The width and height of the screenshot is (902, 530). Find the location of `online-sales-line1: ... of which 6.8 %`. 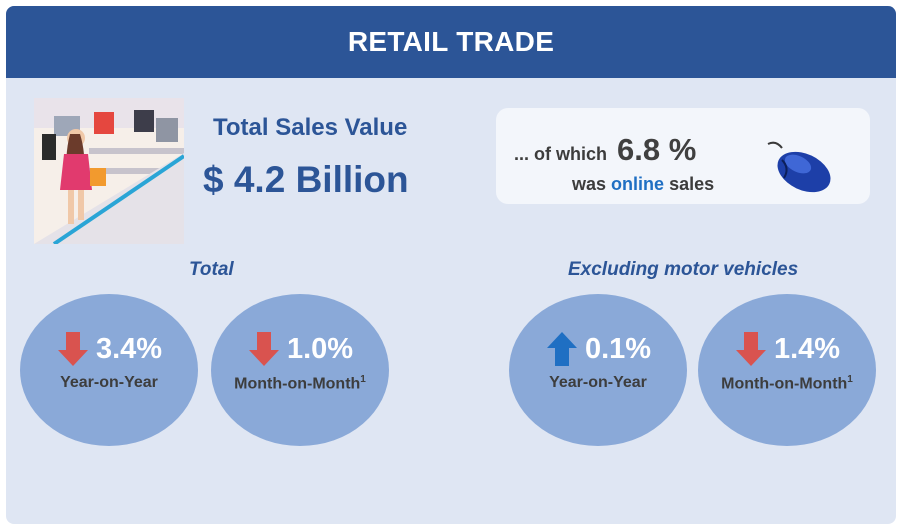

online-sales-line1: ... of which 6.8 % is located at coordinates (605, 150).